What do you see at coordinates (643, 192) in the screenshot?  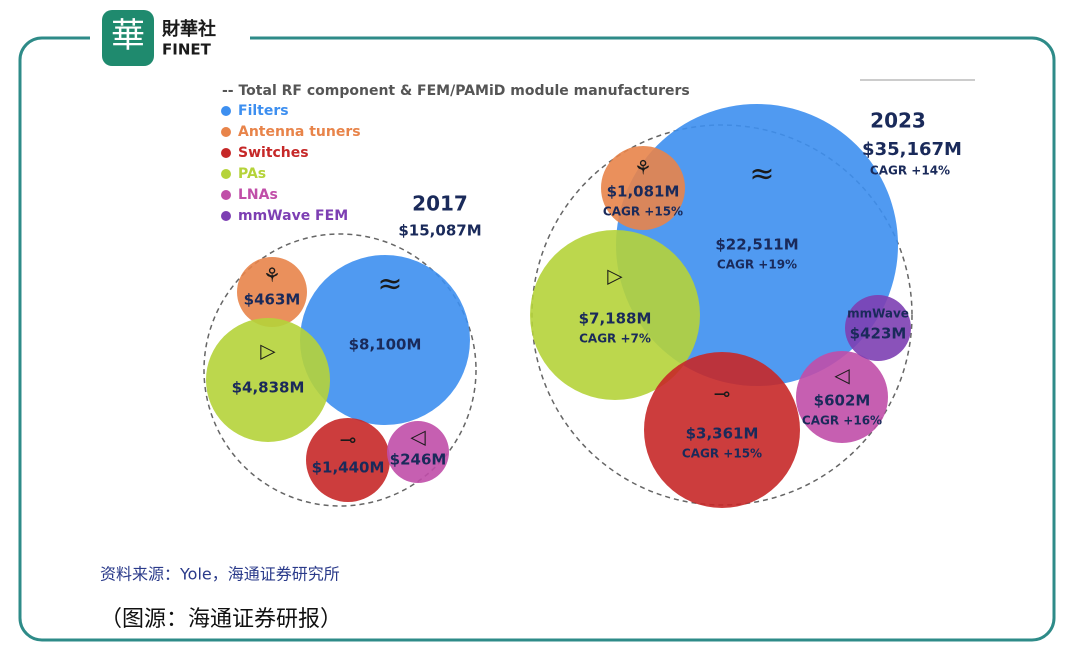 I see `value-label: $1,081M` at bounding box center [643, 192].